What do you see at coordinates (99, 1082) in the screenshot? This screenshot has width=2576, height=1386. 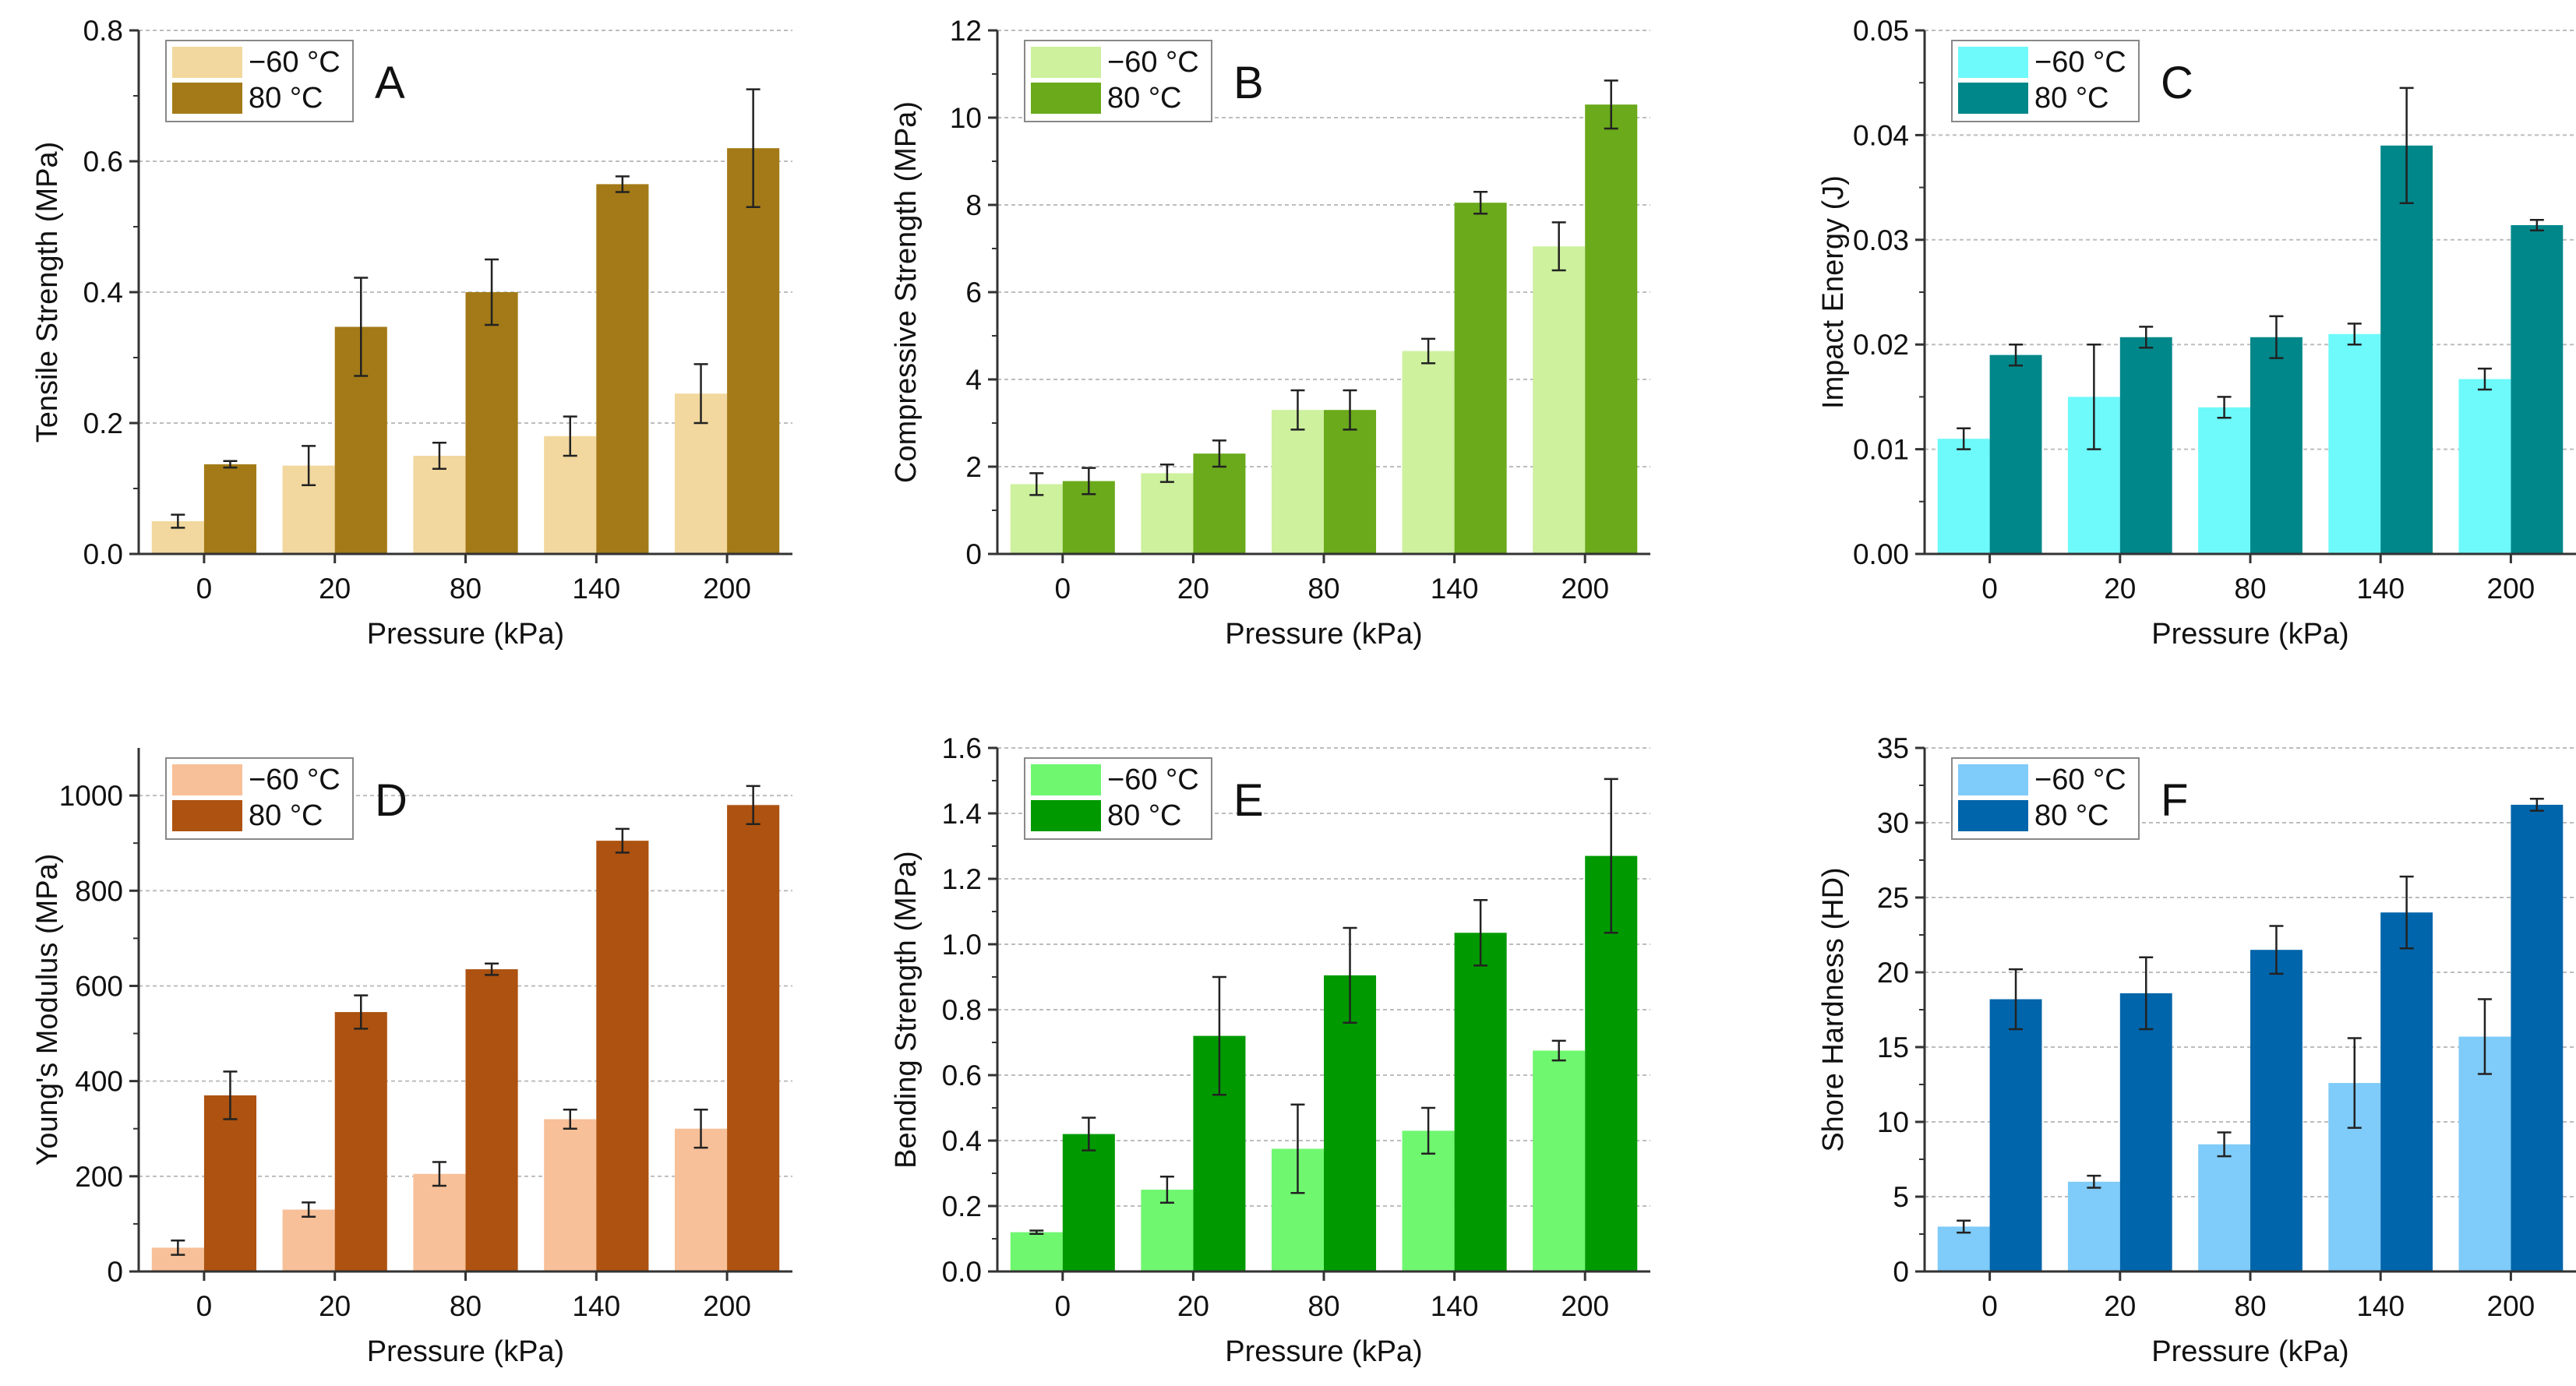 I see `y-tick-label: 400` at bounding box center [99, 1082].